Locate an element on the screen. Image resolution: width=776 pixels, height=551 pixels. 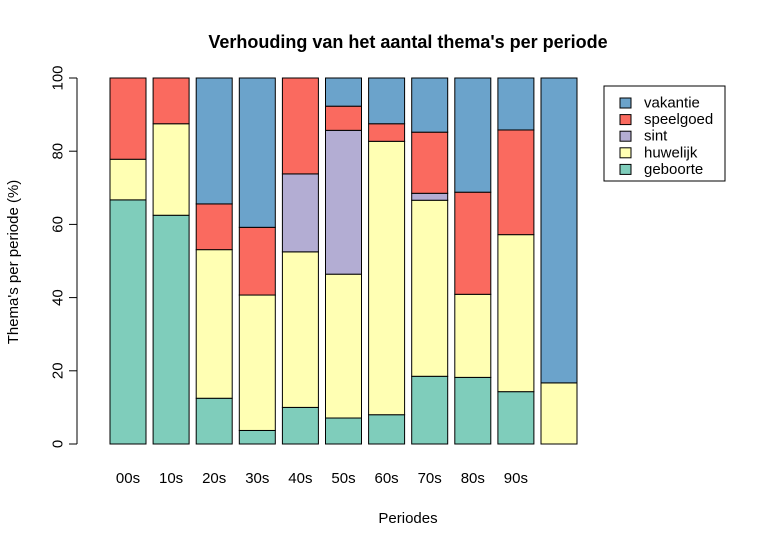
bar-segment-vakantie-50s is located at coordinates (343, 92).